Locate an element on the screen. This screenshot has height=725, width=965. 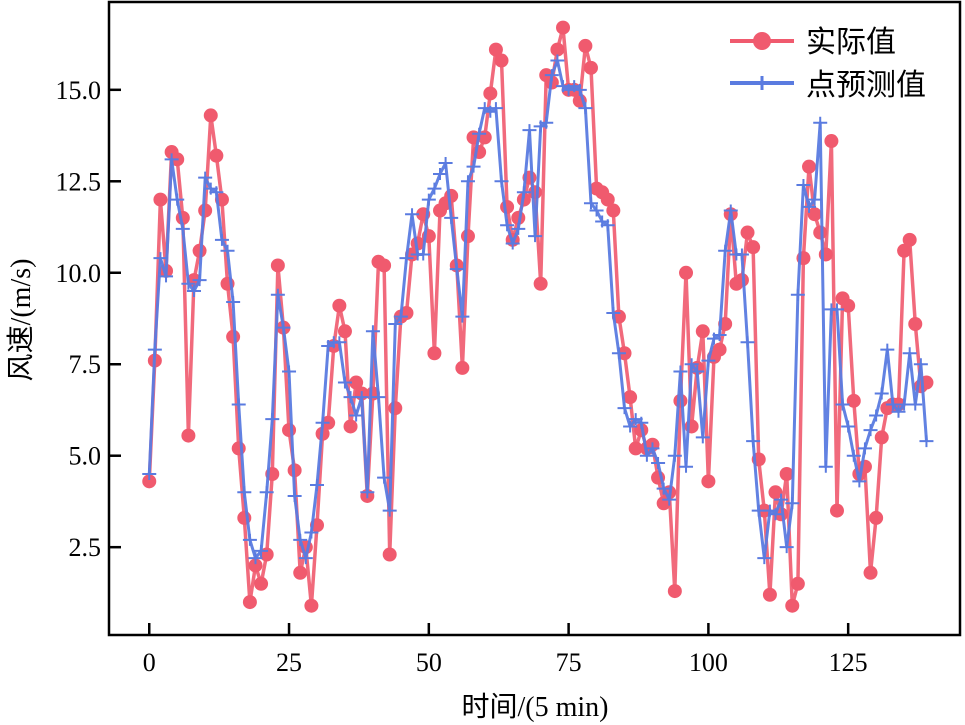
y-tick-label: 10.0 is located at coordinates (79, 273).